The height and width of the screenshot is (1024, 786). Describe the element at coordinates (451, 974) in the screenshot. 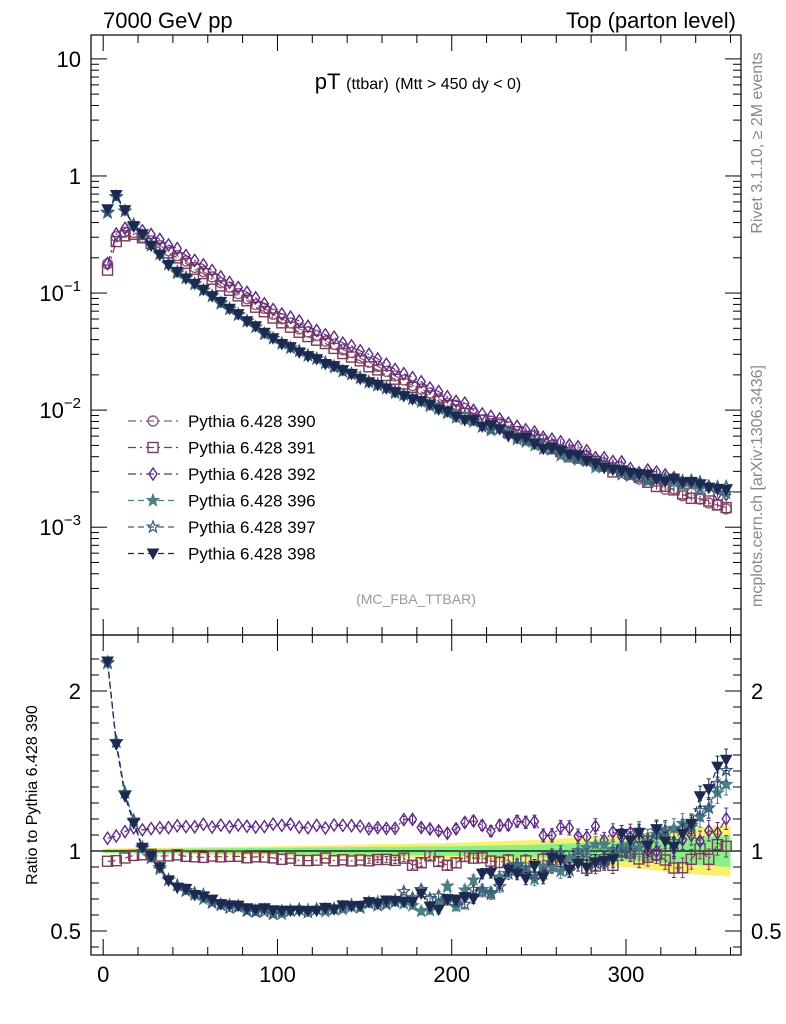

I see `ratio-xtick-label: 200` at that location.